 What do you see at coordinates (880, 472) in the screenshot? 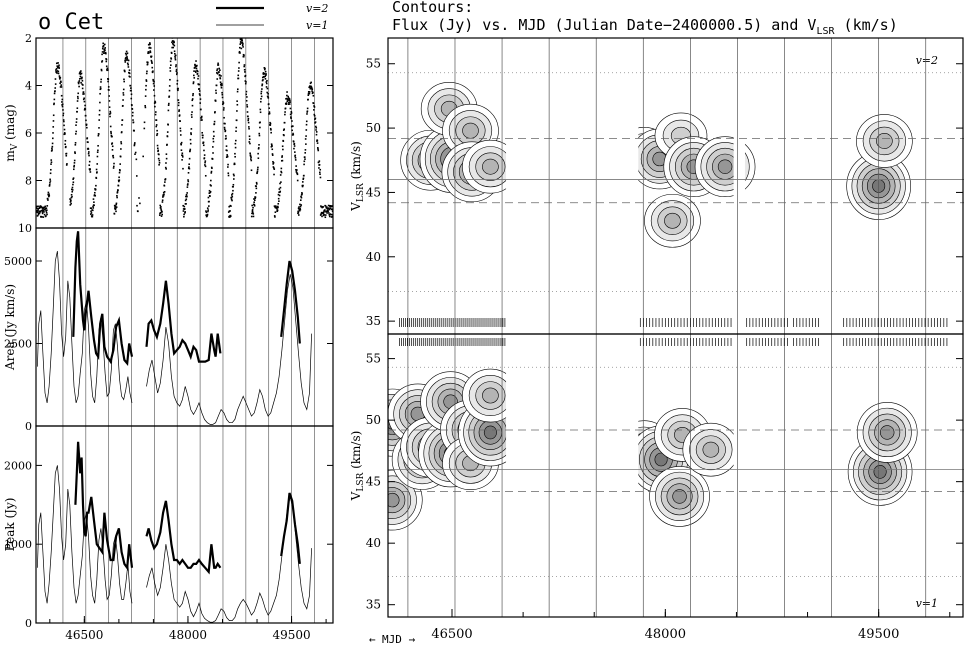
I see `v1-contour` at bounding box center [880, 472].